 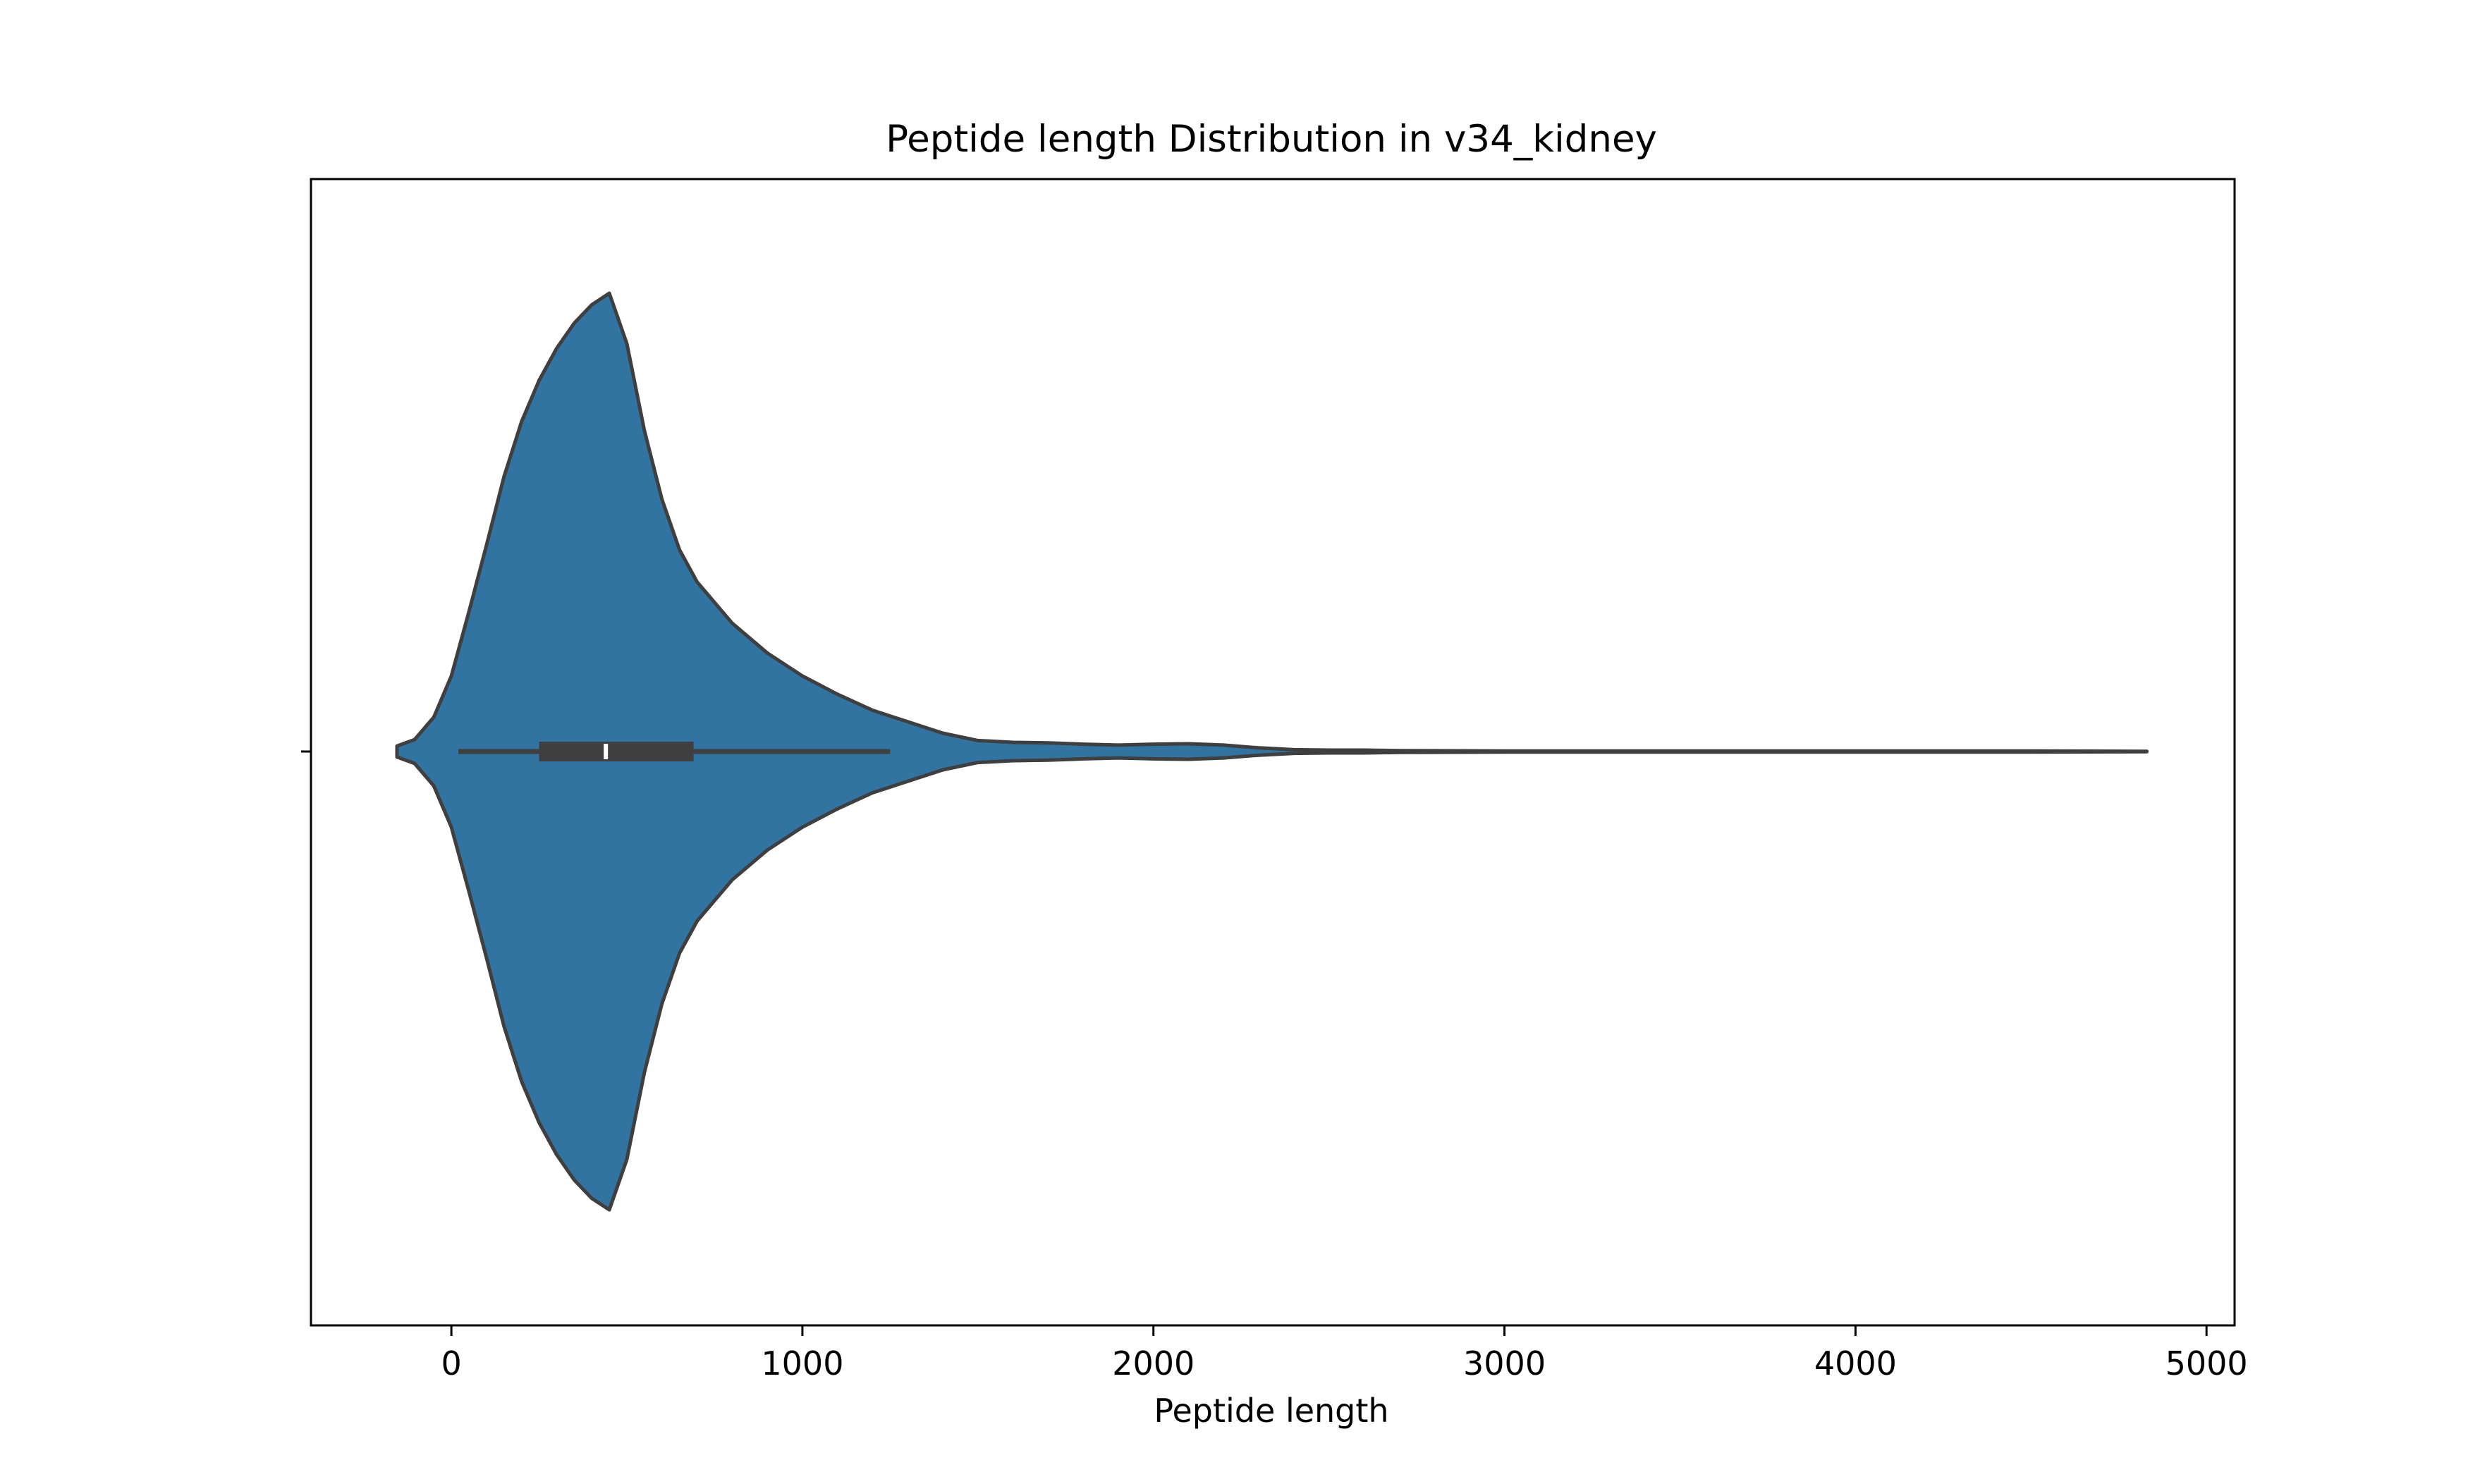 What do you see at coordinates (802, 1363) in the screenshot?
I see `x-tick-label: 1000` at bounding box center [802, 1363].